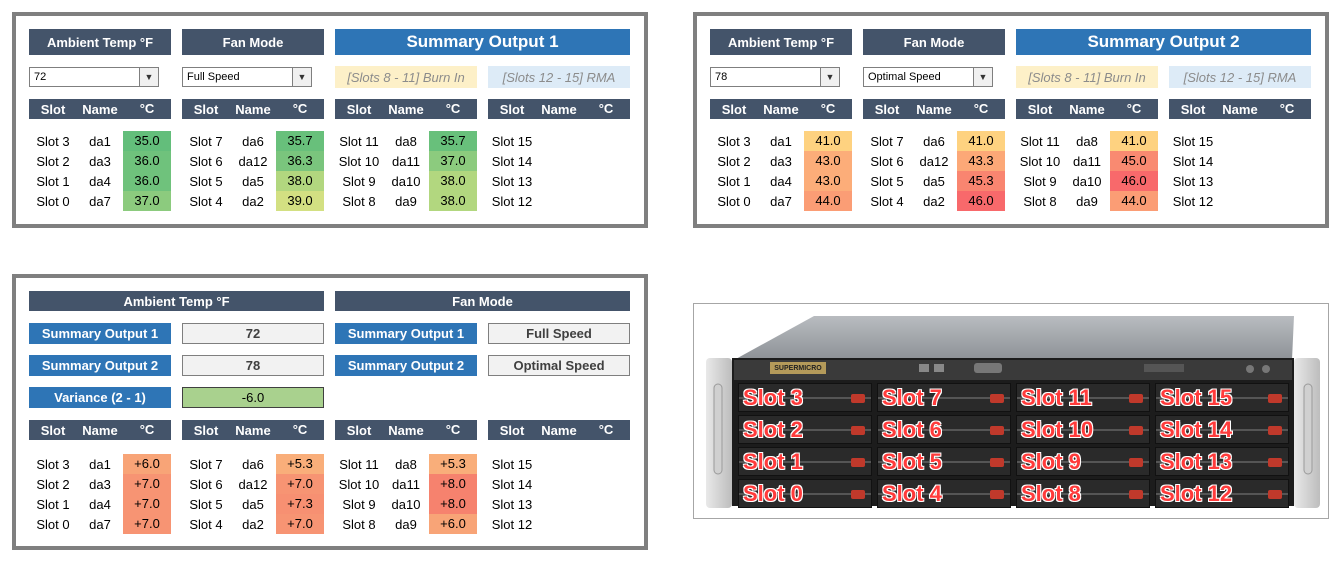 The image size is (1340, 561). I want to click on ambient-temp-dropdown: 72 ▼, so click(94, 77).